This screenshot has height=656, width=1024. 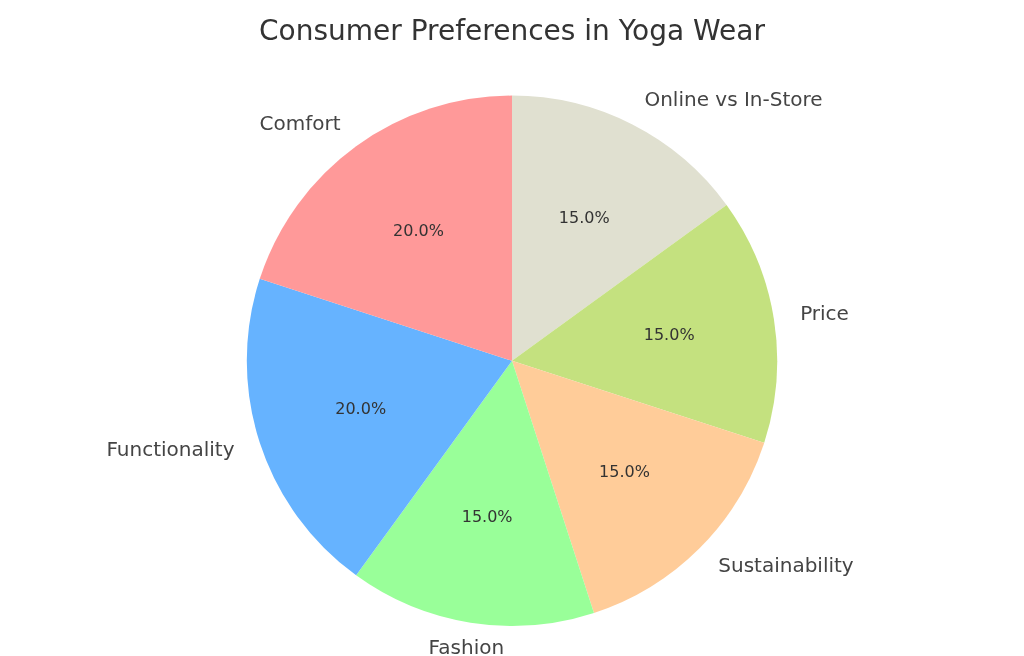 I want to click on slice-label: Online vs In-Store, so click(x=733, y=99).